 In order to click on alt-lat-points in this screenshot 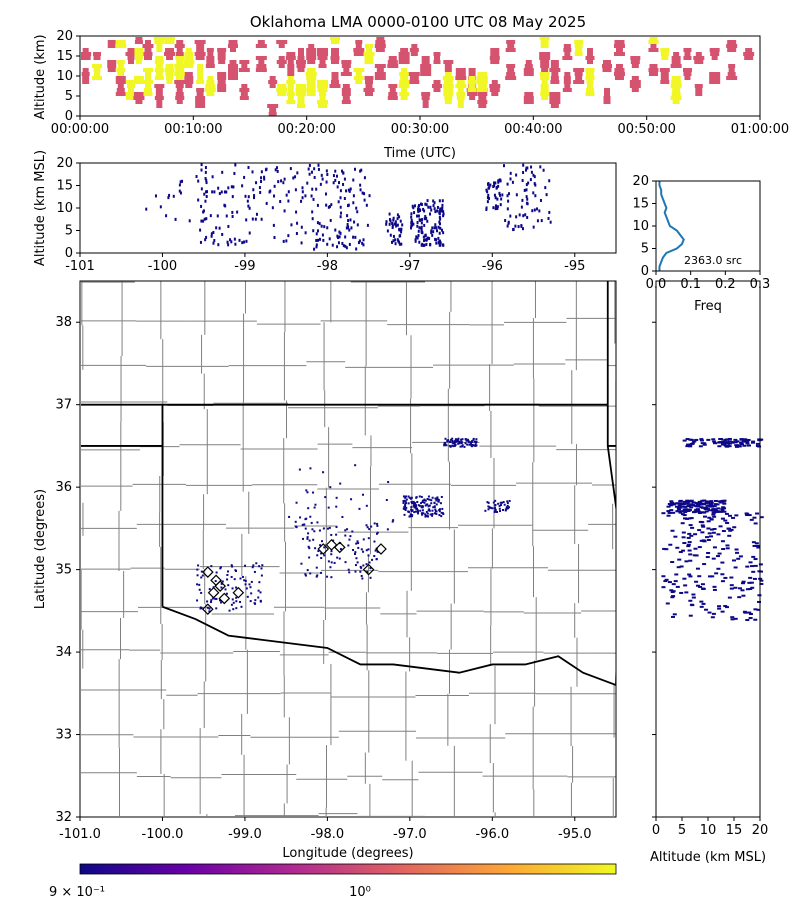, I will do `click(712, 529)`.